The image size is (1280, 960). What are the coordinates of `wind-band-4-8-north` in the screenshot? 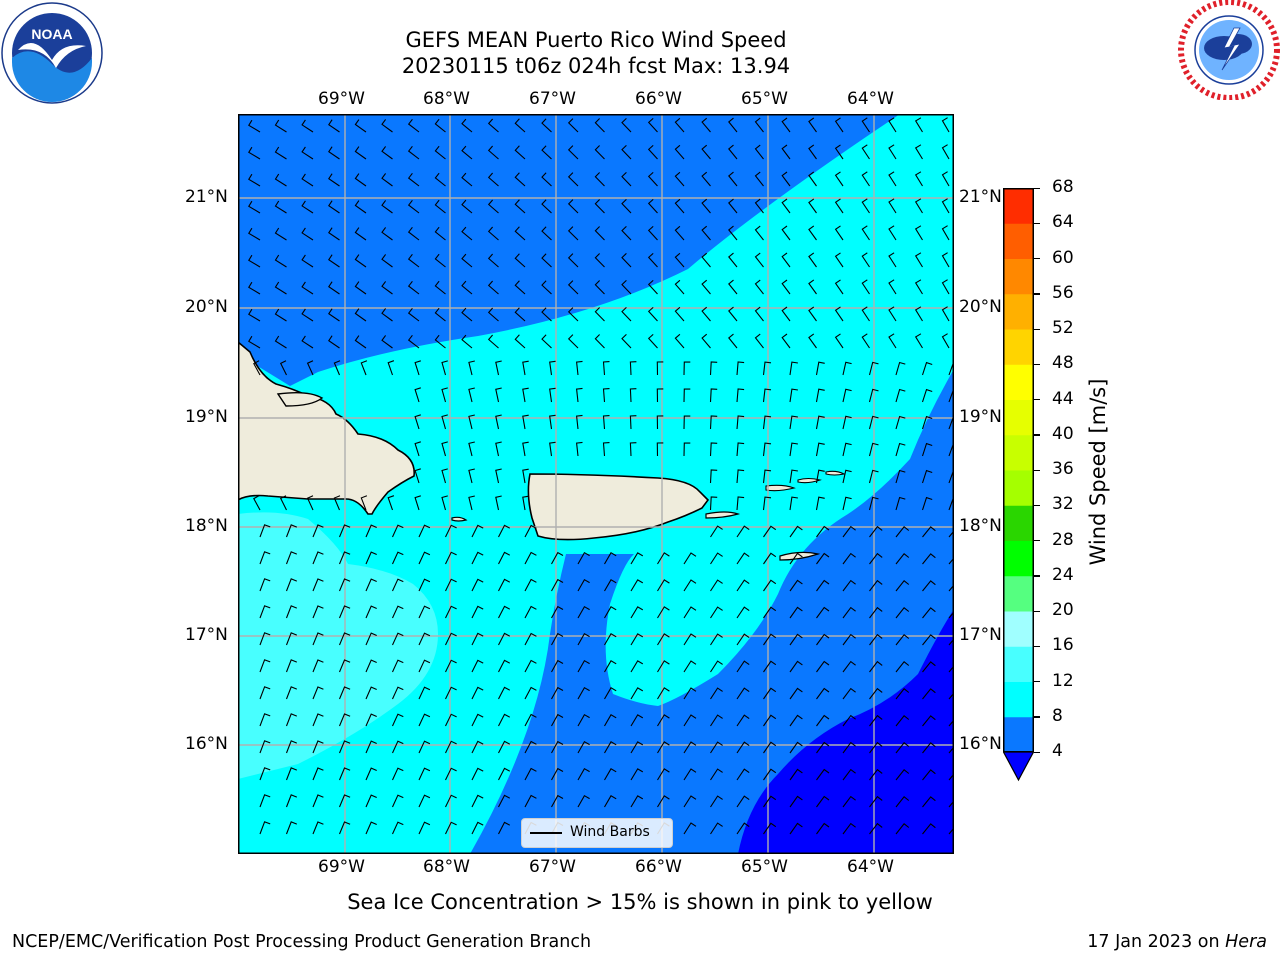 It's located at (569, 250).